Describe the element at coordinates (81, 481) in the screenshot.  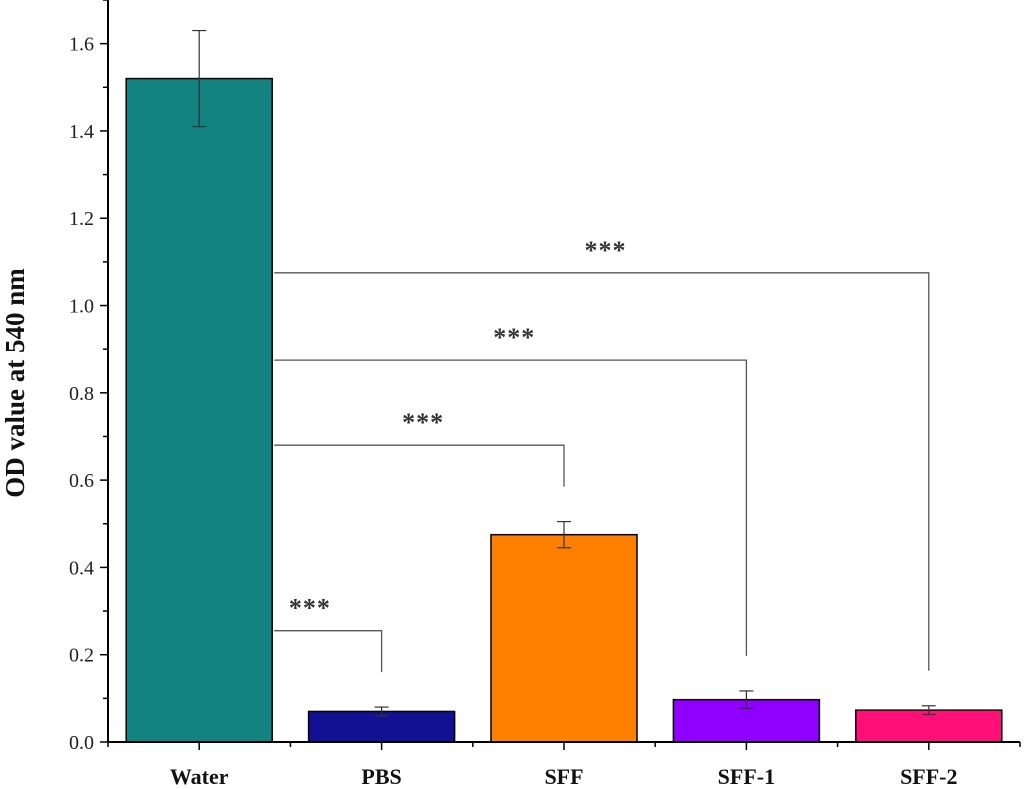
I see `y-tick-label: 0.6` at that location.